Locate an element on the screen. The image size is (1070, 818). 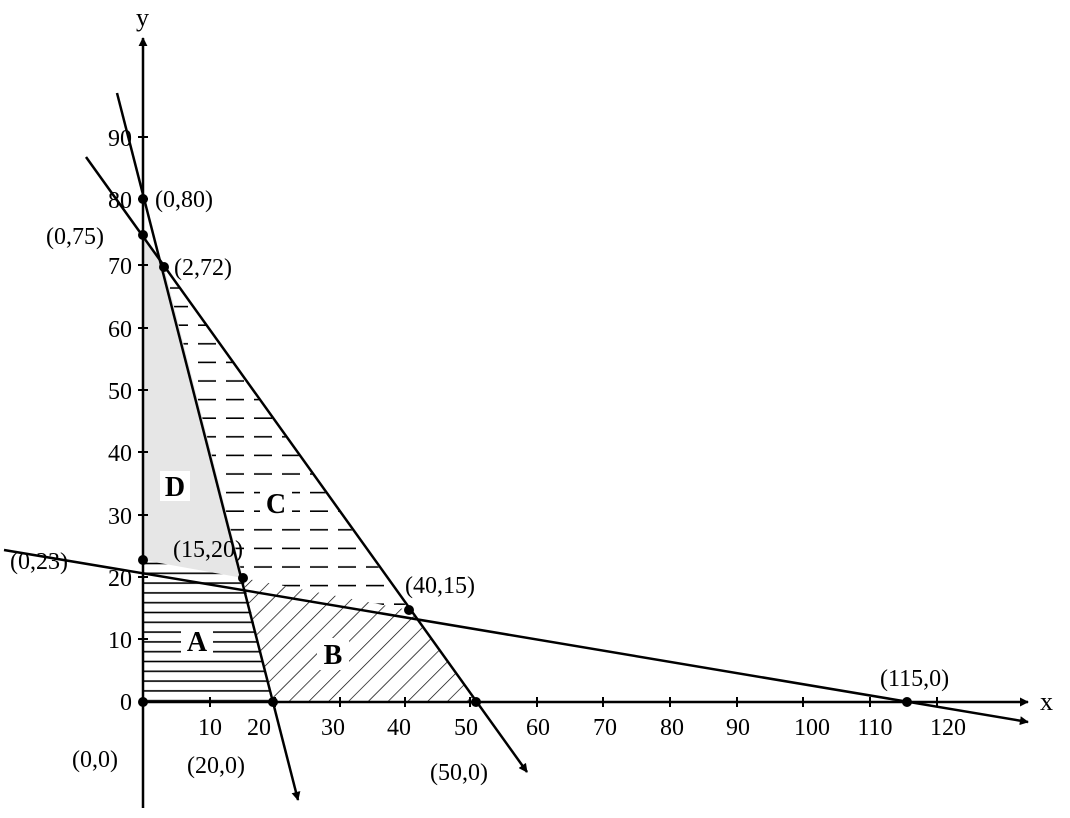
point-label: (0,23) is located at coordinates (39, 562).